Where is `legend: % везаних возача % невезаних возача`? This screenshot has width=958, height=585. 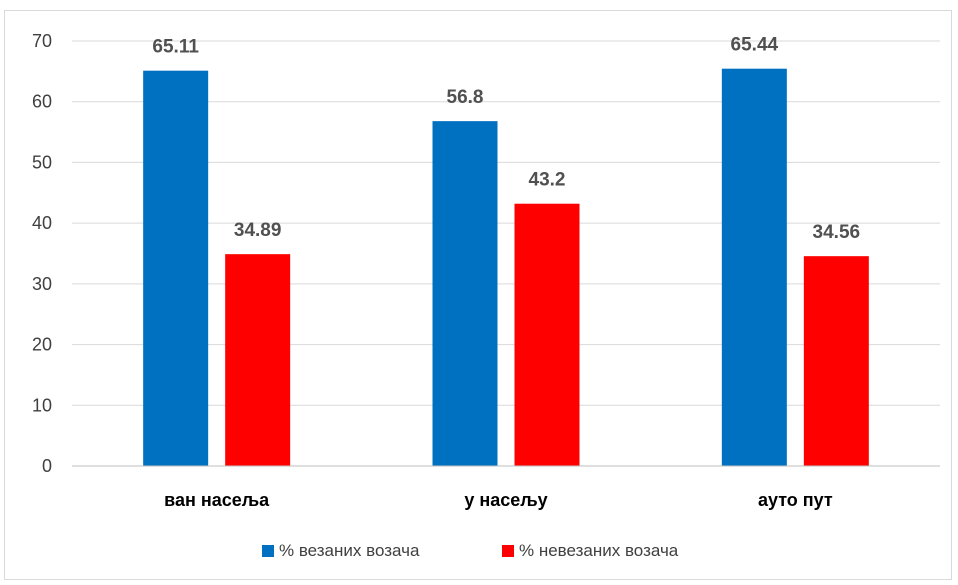
legend: % везаних возача % невезаних возача is located at coordinates (470, 550).